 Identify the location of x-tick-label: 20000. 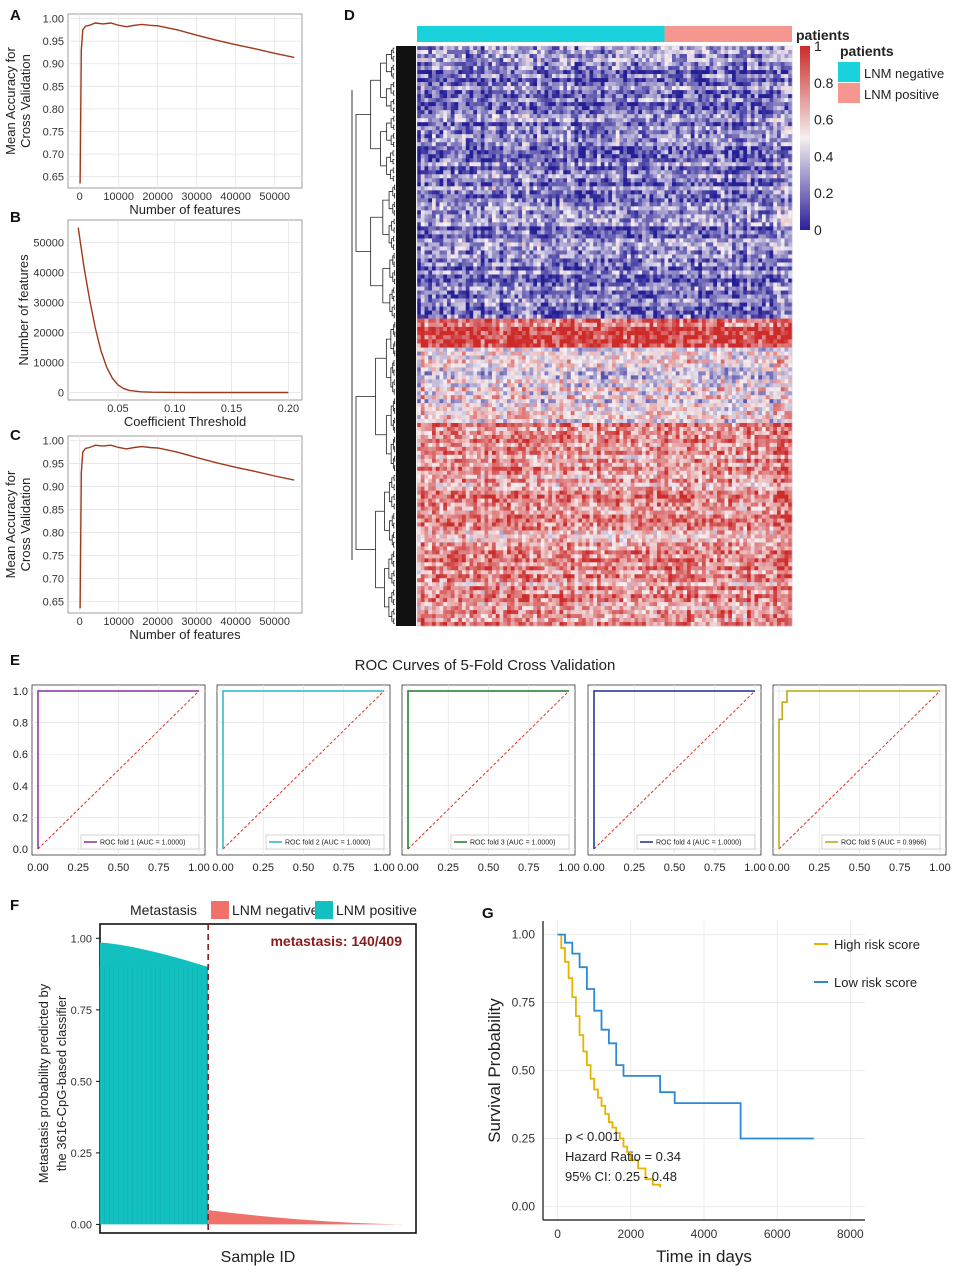
(157, 197).